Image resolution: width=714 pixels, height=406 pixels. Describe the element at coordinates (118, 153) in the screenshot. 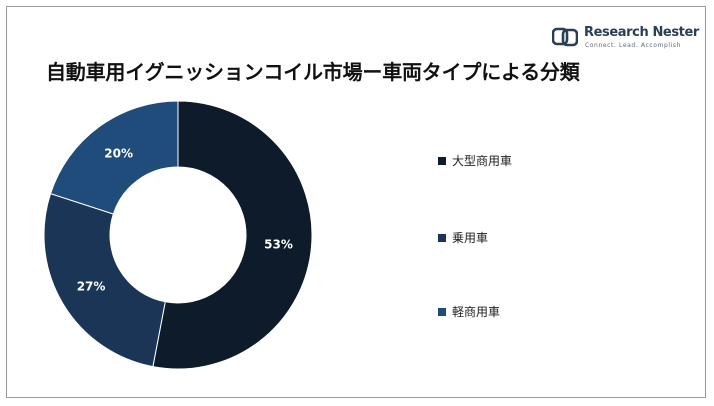

I see `data-label-light-commercial: 20%` at that location.